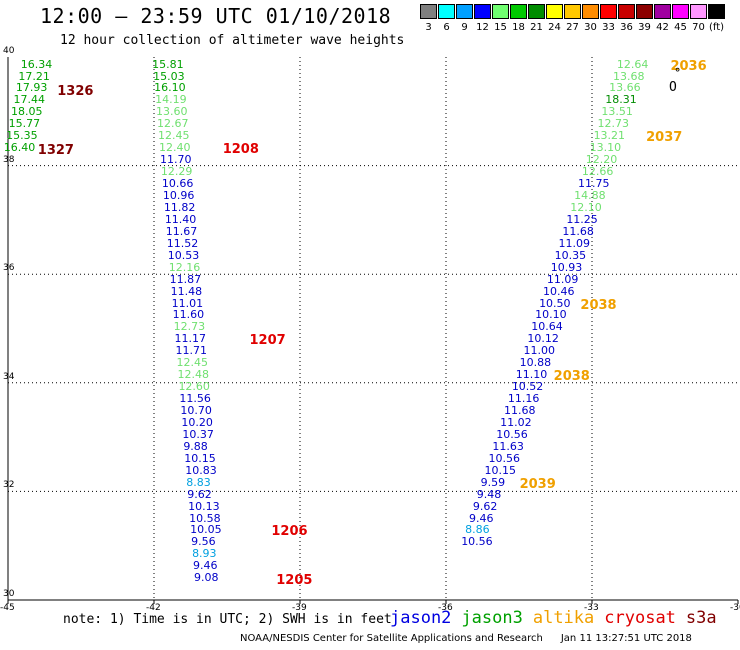 This screenshot has height=650, width=740. I want to click on wave-height-value: 10.64, so click(547, 327).